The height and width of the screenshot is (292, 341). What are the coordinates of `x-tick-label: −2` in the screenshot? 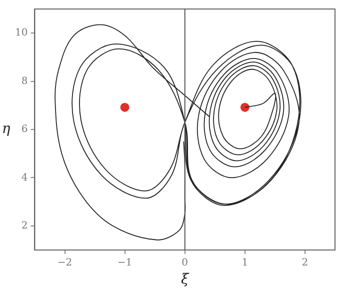 It's located at (64, 263).